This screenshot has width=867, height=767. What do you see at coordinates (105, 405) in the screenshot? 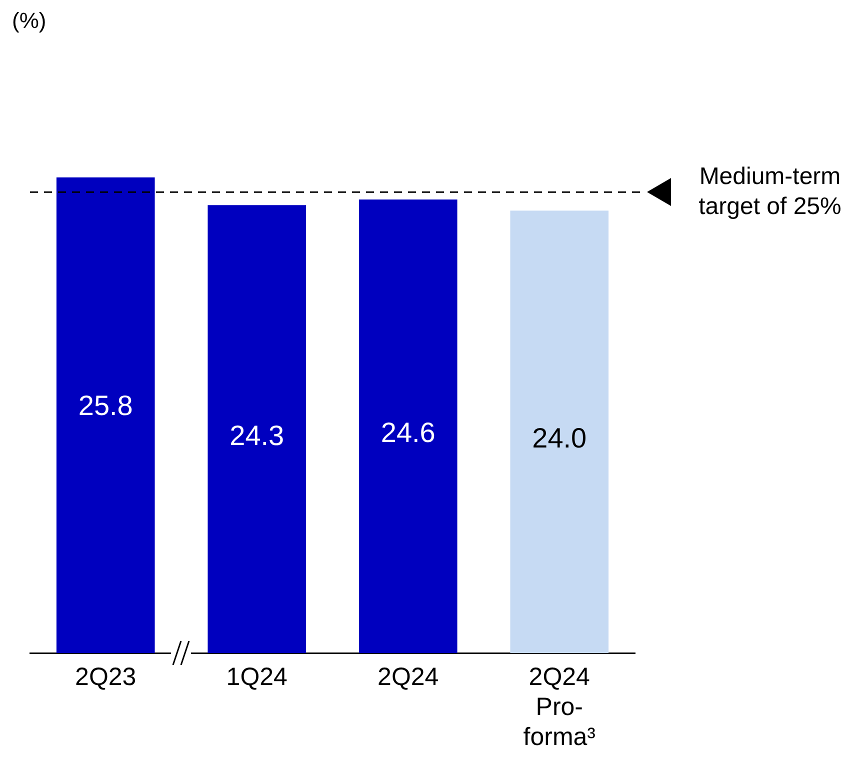
I see `data-label: 25.8` at bounding box center [105, 405].